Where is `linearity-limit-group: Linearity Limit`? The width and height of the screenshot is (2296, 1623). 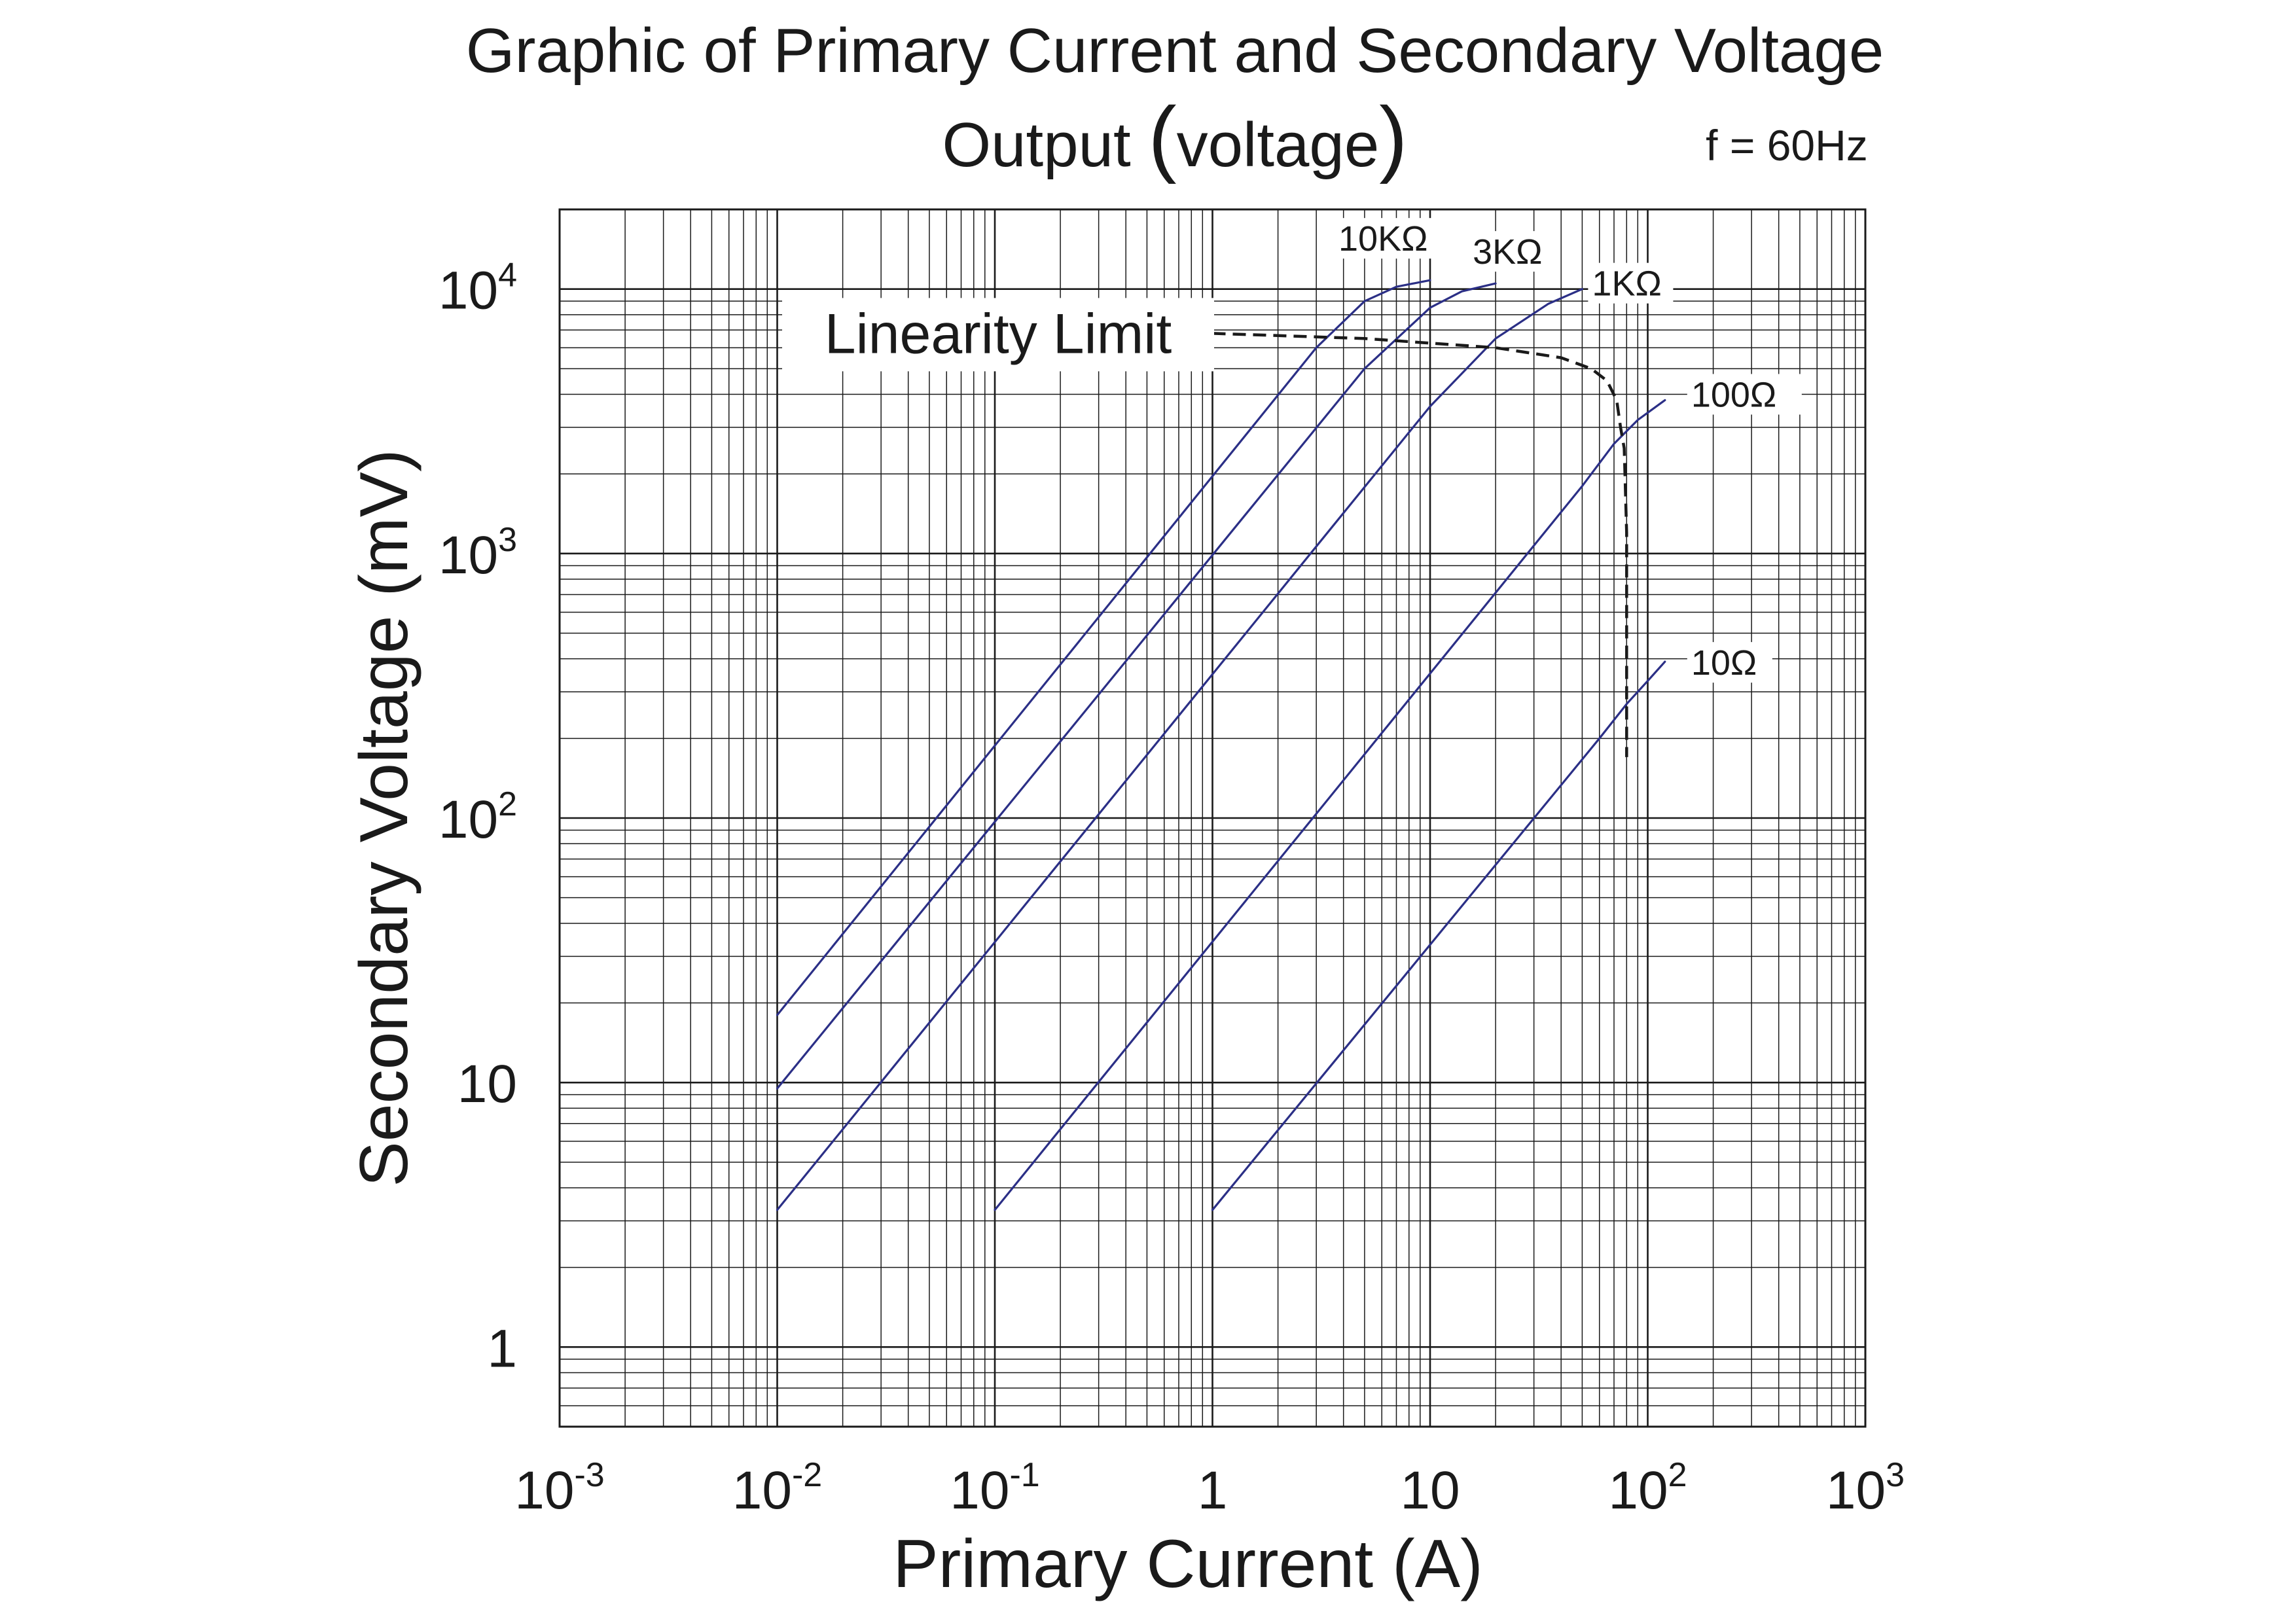 linearity-limit-group: Linearity Limit is located at coordinates (1205, 527).